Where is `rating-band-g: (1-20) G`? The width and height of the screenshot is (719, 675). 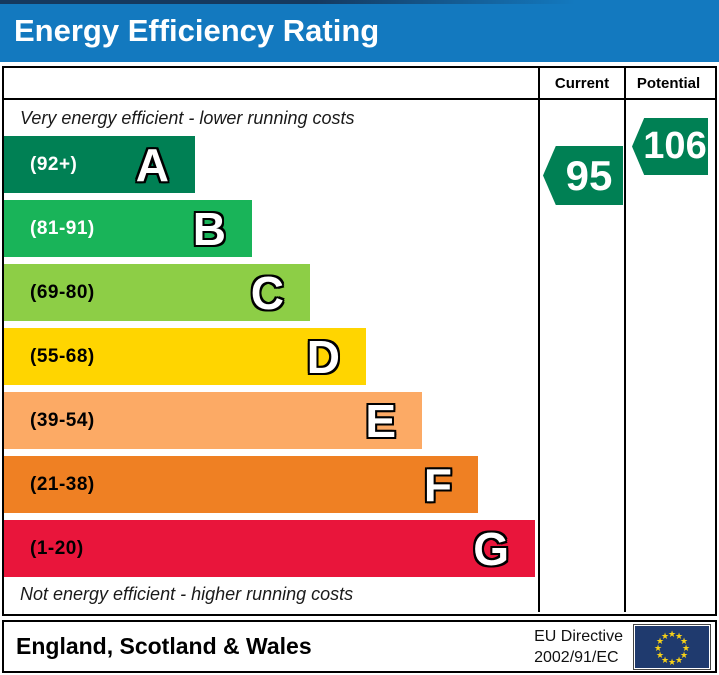 rating-band-g: (1-20) G is located at coordinates (269, 548).